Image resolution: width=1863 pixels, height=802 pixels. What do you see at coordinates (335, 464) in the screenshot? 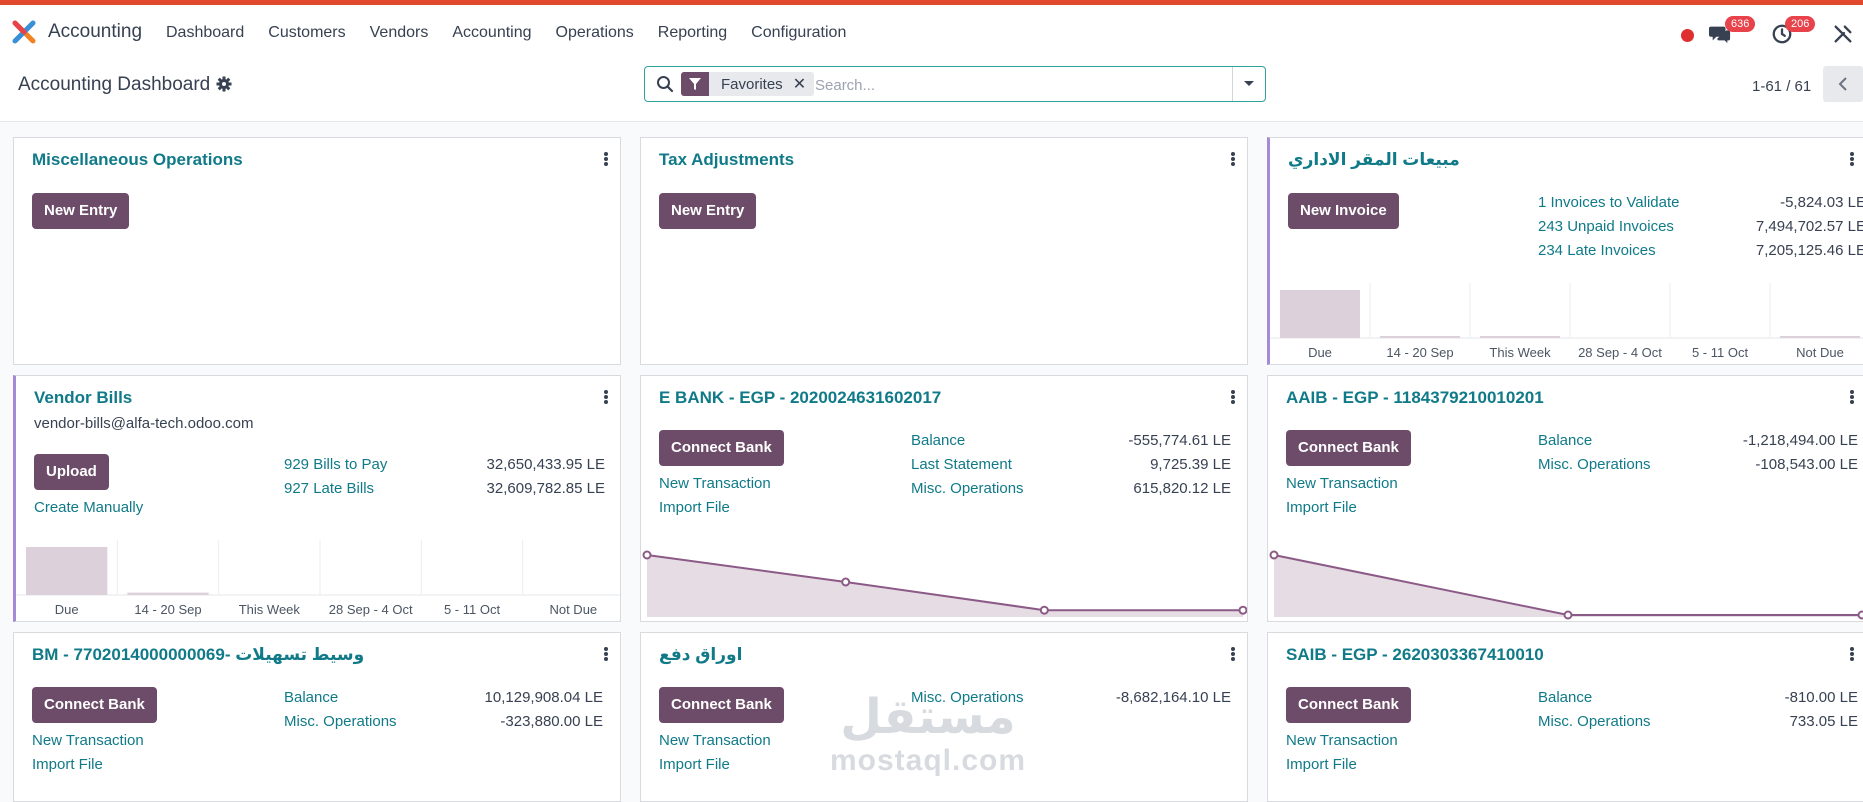
I see `stat-label-bills-to-pay: 929 Bills to Pay` at bounding box center [335, 464].